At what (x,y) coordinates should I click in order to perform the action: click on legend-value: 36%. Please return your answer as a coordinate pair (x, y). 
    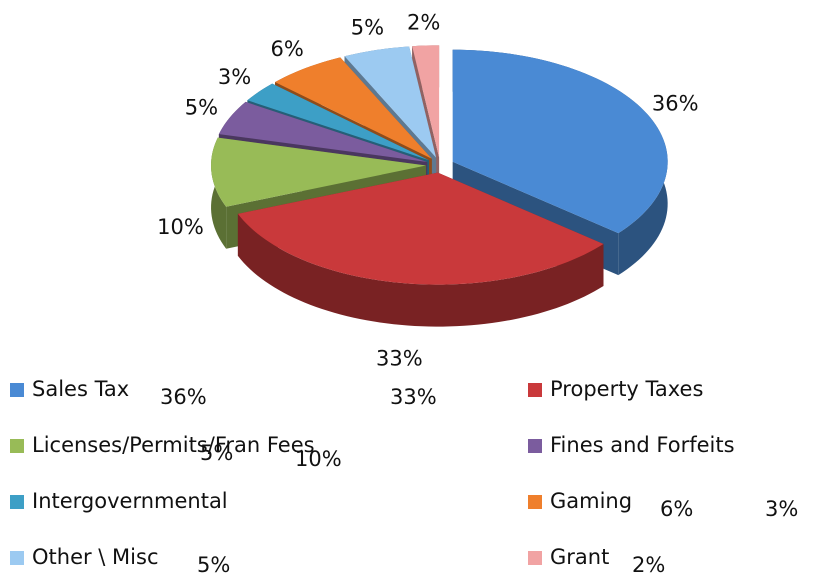
    Looking at the image, I should click on (183, 397).